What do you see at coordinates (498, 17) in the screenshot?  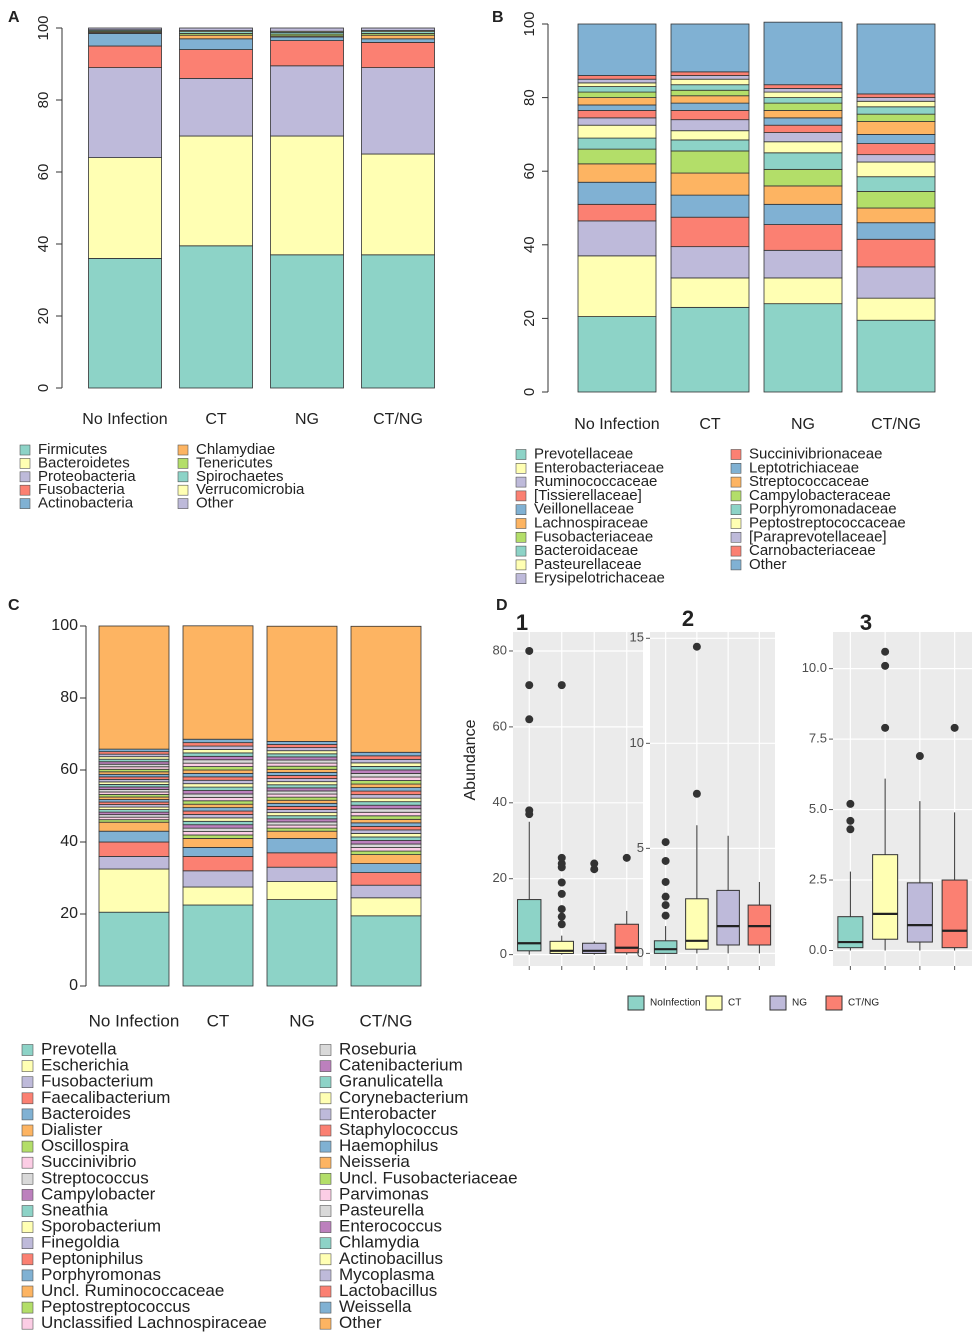 I see `panel-label: B` at bounding box center [498, 17].